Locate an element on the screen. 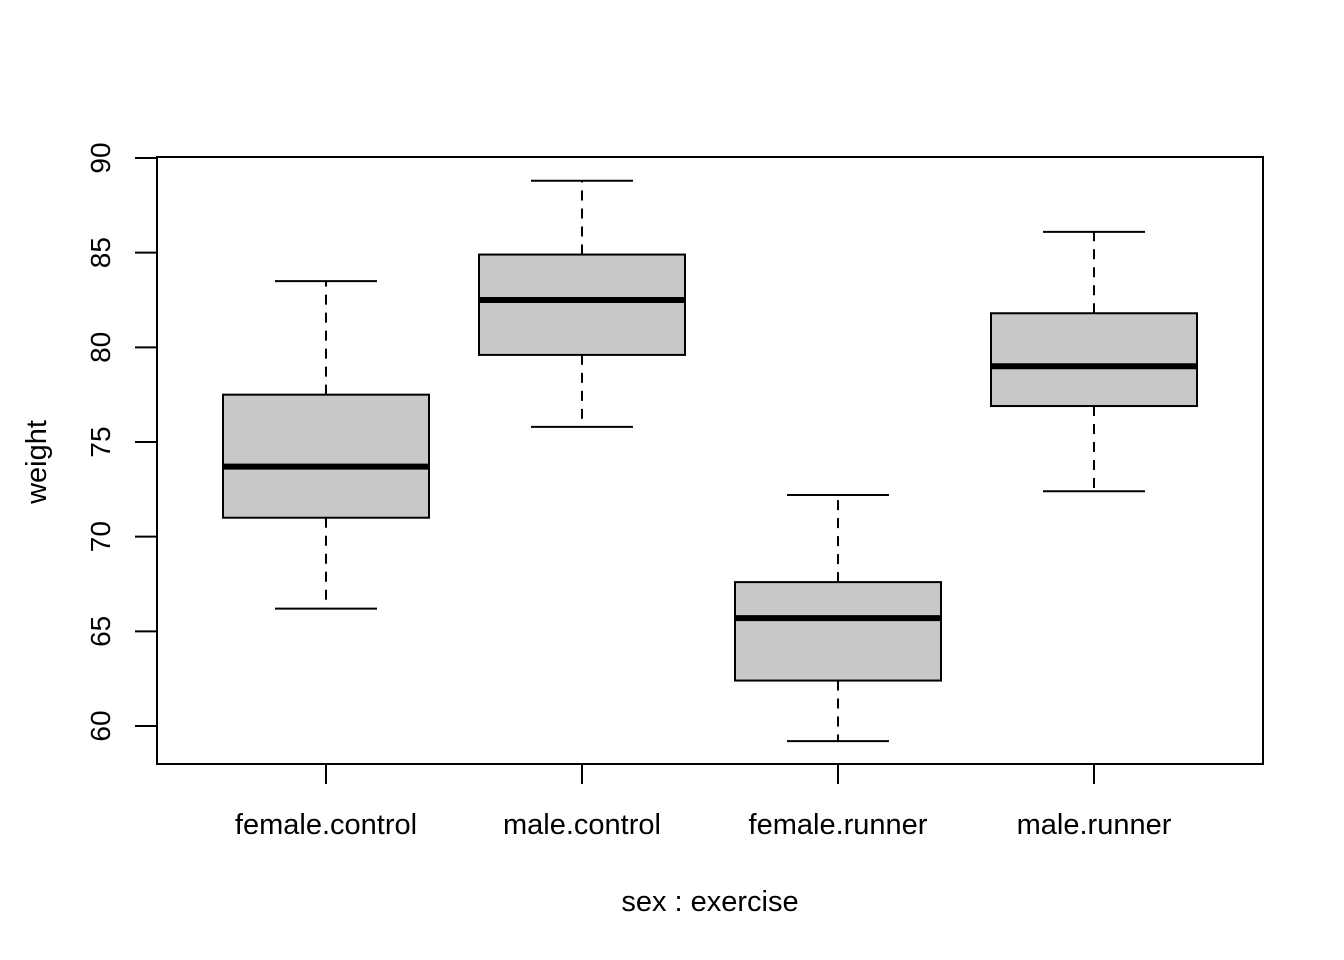 This screenshot has width=1344, height=960. box-female.control is located at coordinates (326, 445).